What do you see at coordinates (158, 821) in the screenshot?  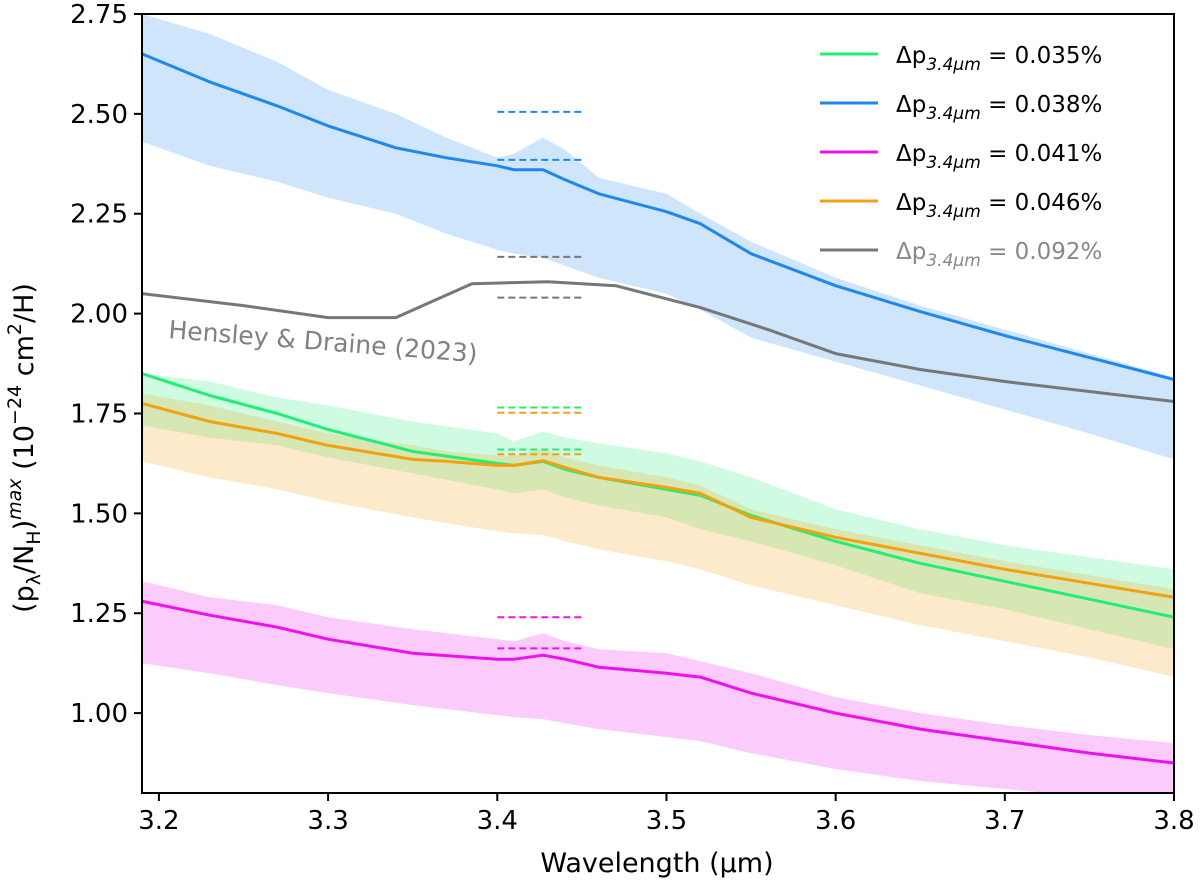 I see `x-tick-label-3-2: 3.2` at bounding box center [158, 821].